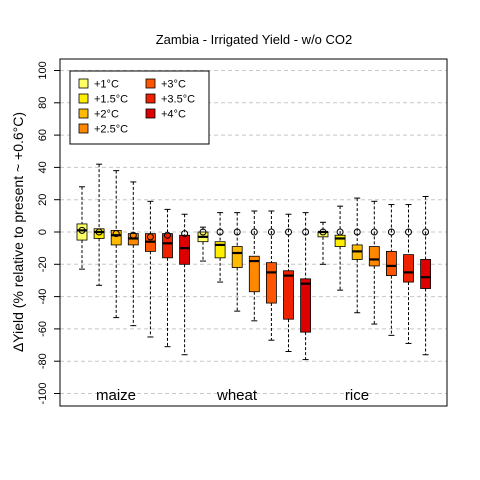 The image size is (480, 480). What do you see at coordinates (43, 361) in the screenshot?
I see `y-tick-label: -80` at bounding box center [43, 361].